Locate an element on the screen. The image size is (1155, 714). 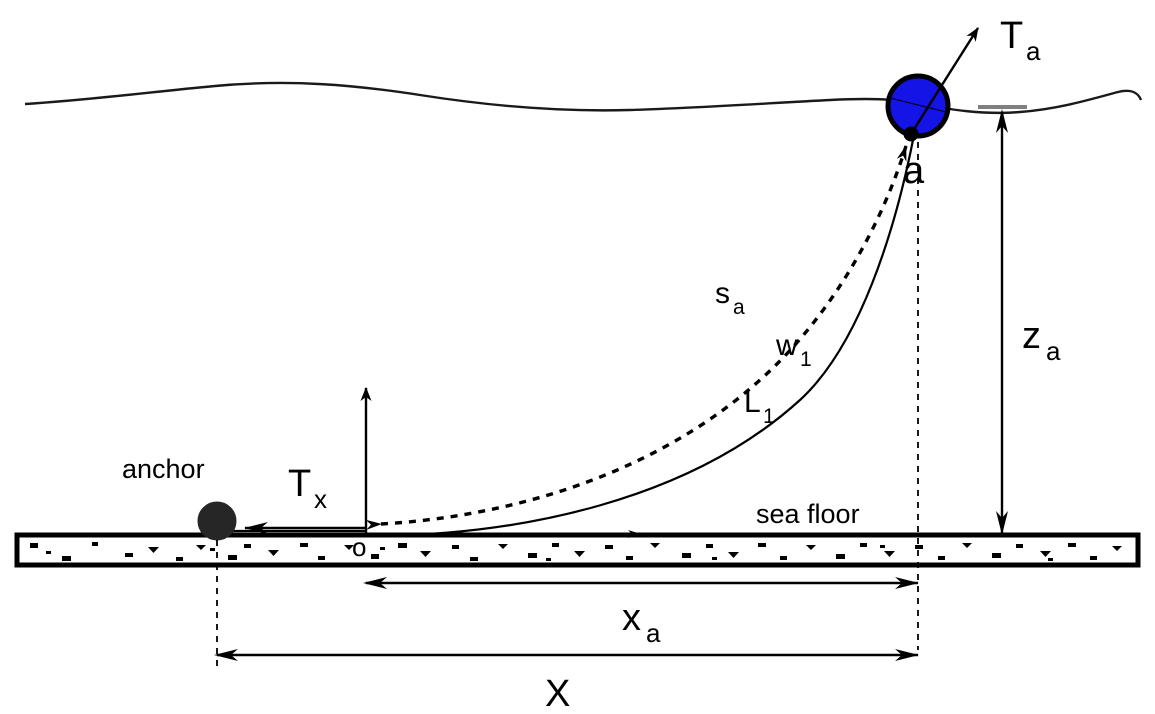
label-tension-anchor-base: T is located at coordinates (299, 484).